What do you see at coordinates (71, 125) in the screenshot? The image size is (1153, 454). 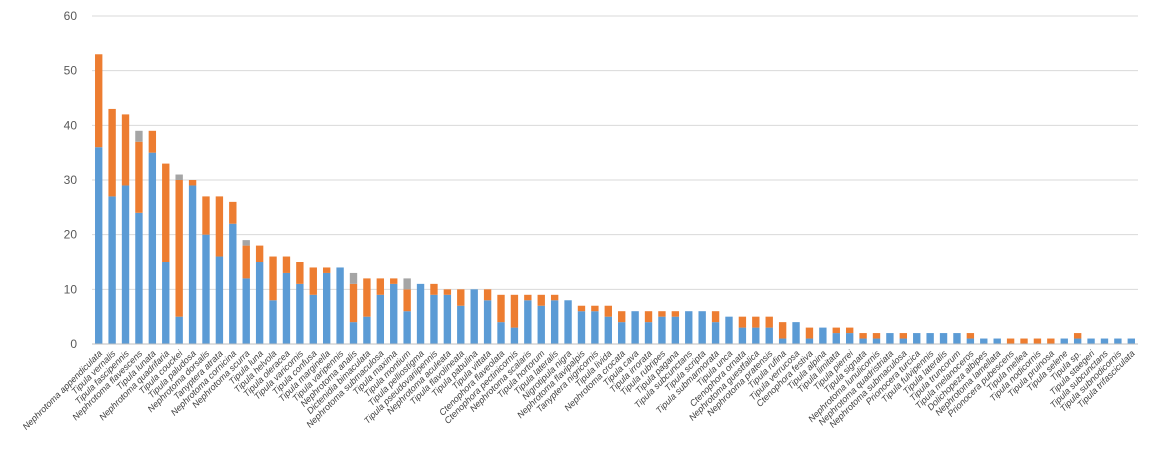 I see `y-tick-label: 40` at bounding box center [71, 125].